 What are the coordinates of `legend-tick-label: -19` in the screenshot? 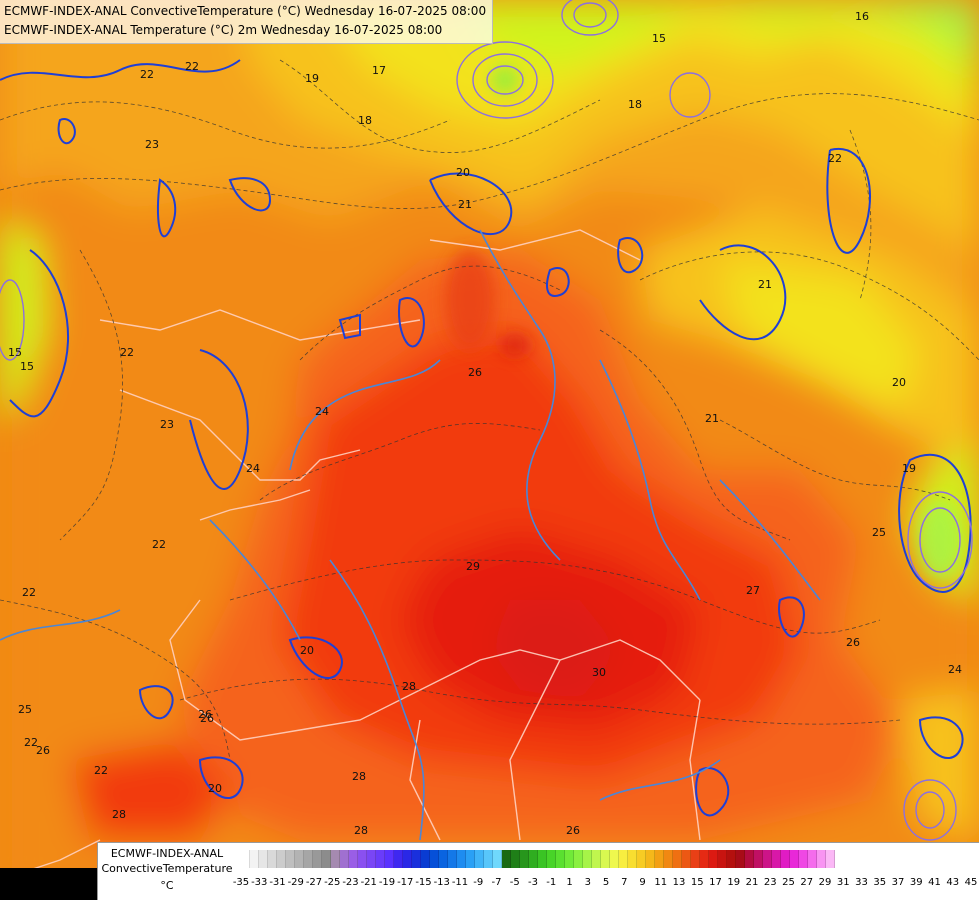 It's located at (387, 882).